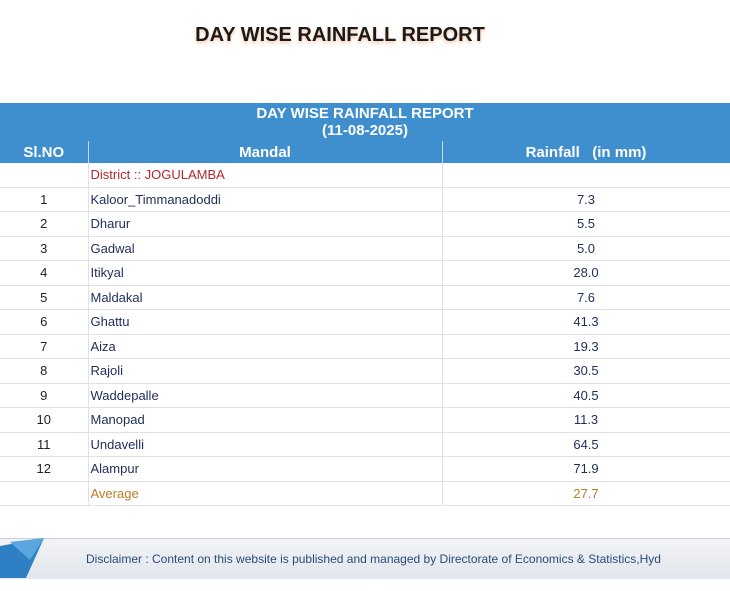 The image size is (730, 591). Describe the element at coordinates (44, 395) in the screenshot. I see `slno-cell: 9` at that location.